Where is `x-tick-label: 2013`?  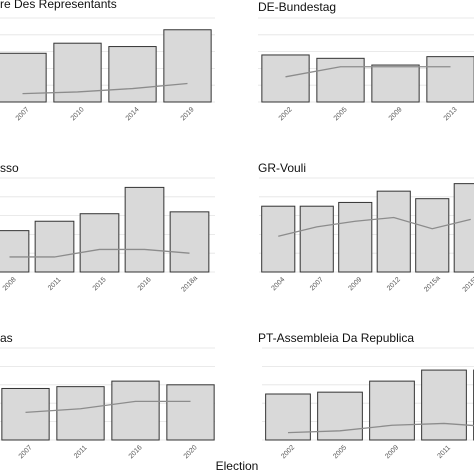
x-tick-label: 2013 is located at coordinates (451, 114).